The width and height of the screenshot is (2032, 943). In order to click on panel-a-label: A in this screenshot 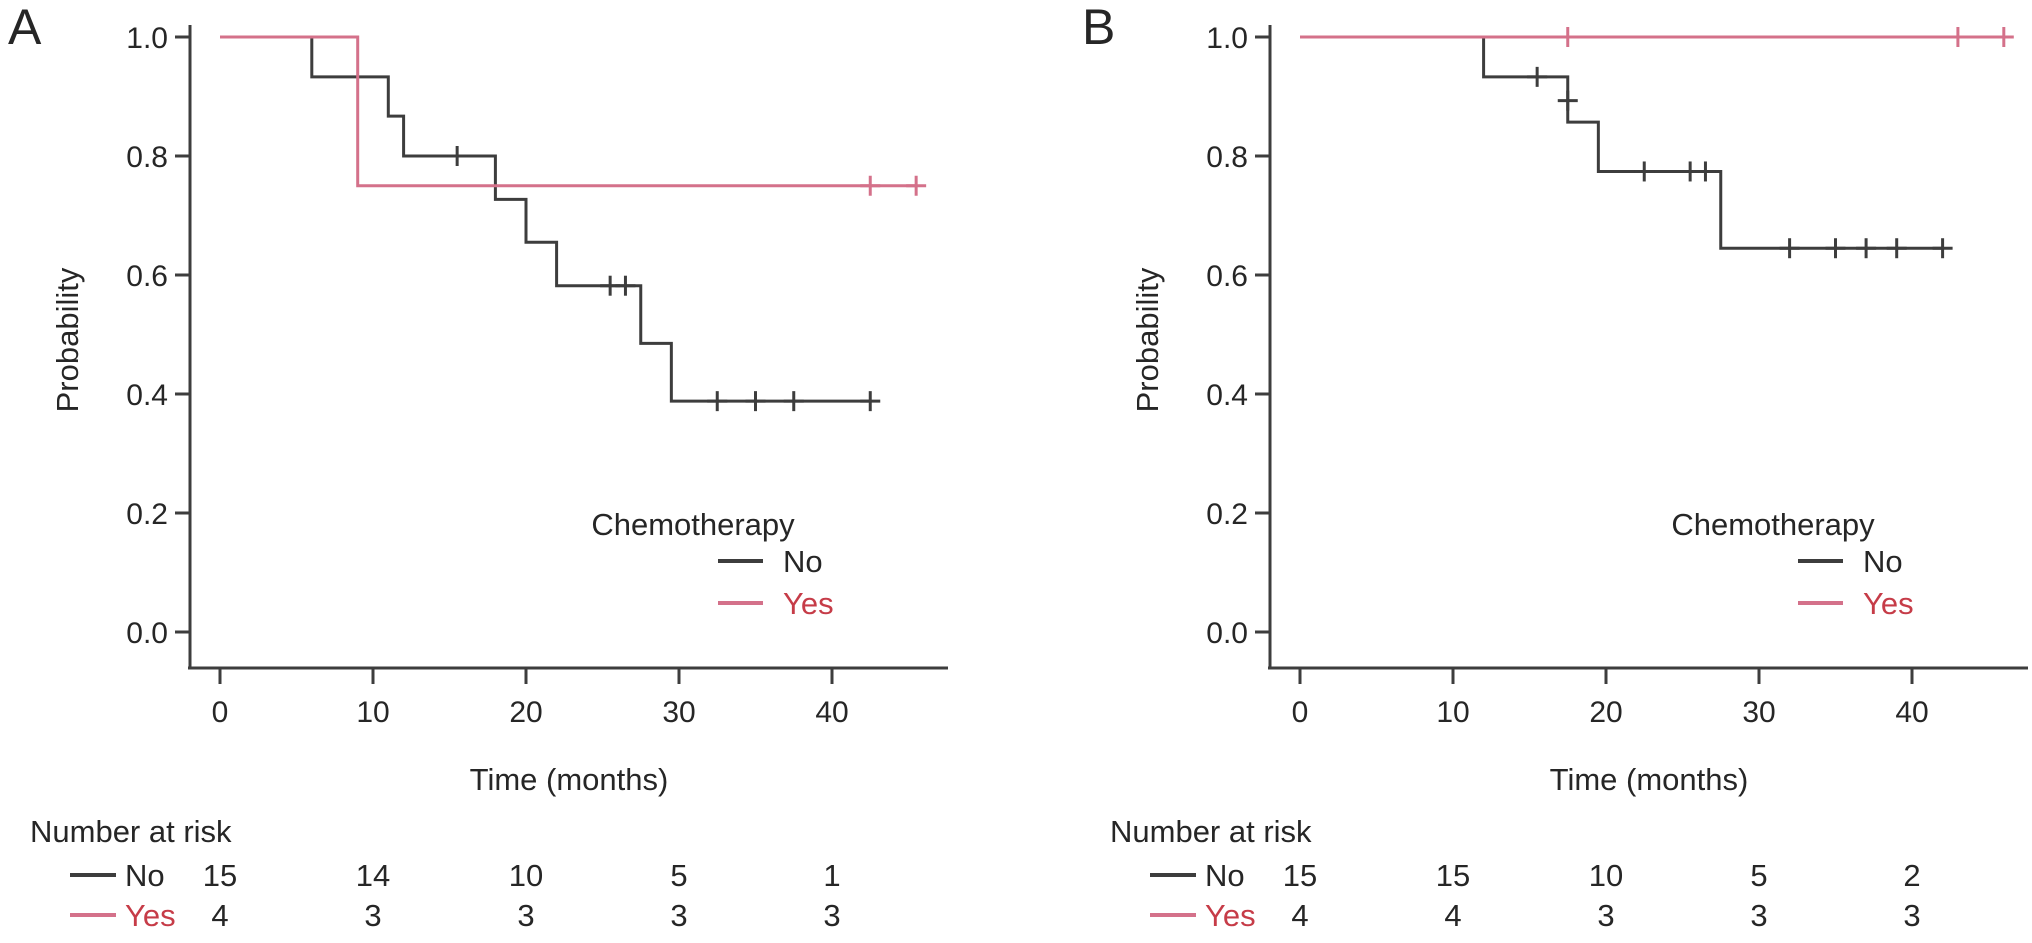, I will do `click(25, 27)`.